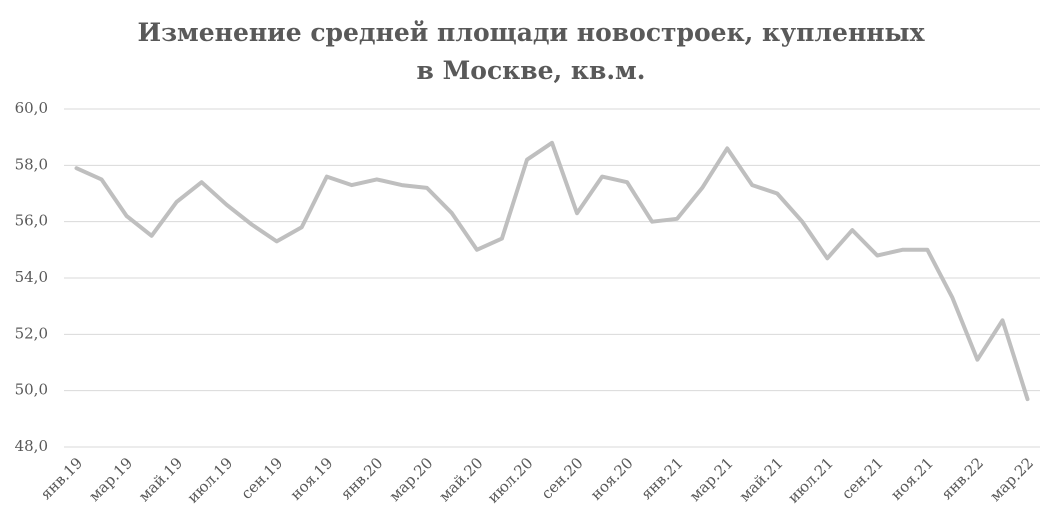 The height and width of the screenshot is (531, 1062). I want to click on x-tick-label: ноя.19, so click(312, 479).